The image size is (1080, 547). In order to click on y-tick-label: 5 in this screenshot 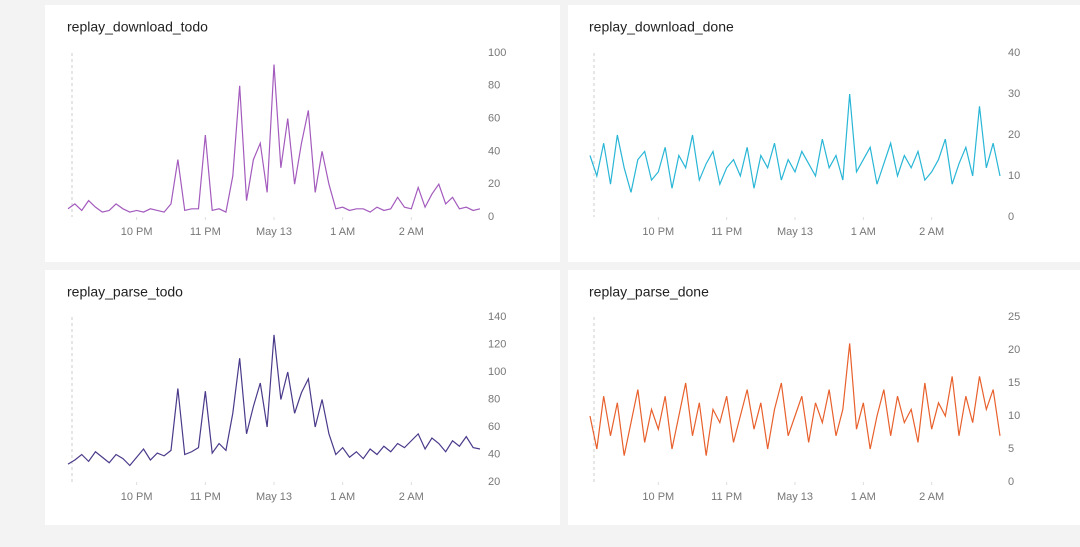, I will do `click(1011, 449)`.